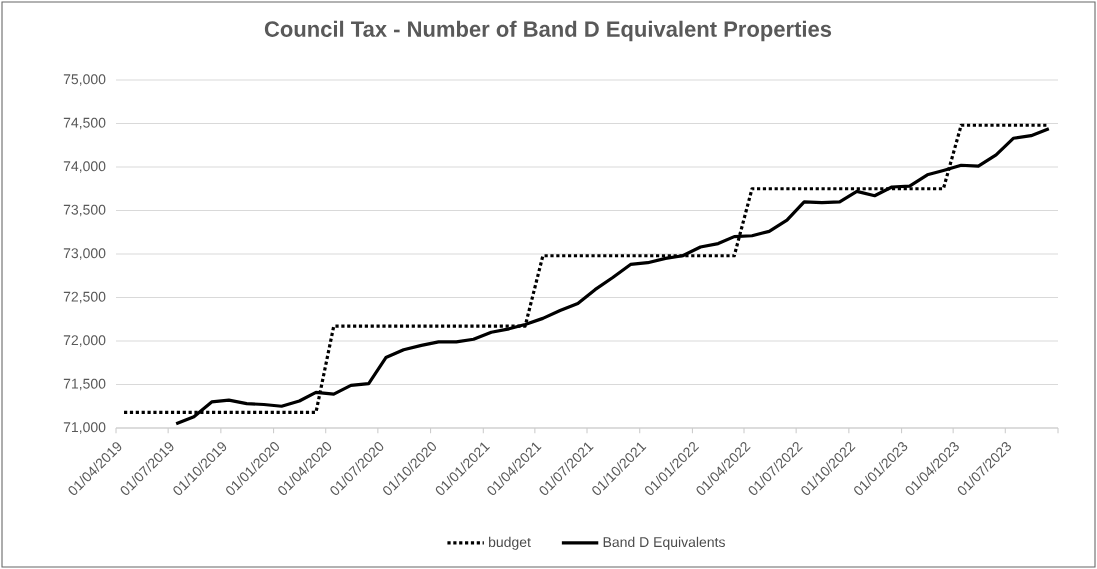 Image resolution: width=1097 pixels, height=569 pixels. What do you see at coordinates (548, 31) in the screenshot?
I see `chart-title: Council Tax - Number of Band D Equivalent Properties` at bounding box center [548, 31].